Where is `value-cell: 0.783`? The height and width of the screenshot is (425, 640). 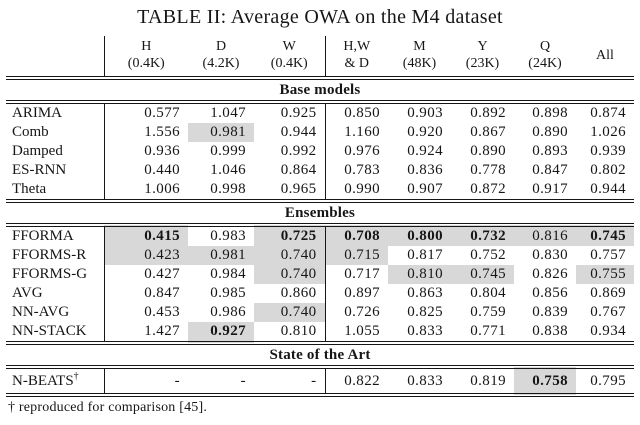 value-cell: 0.783 is located at coordinates (362, 170).